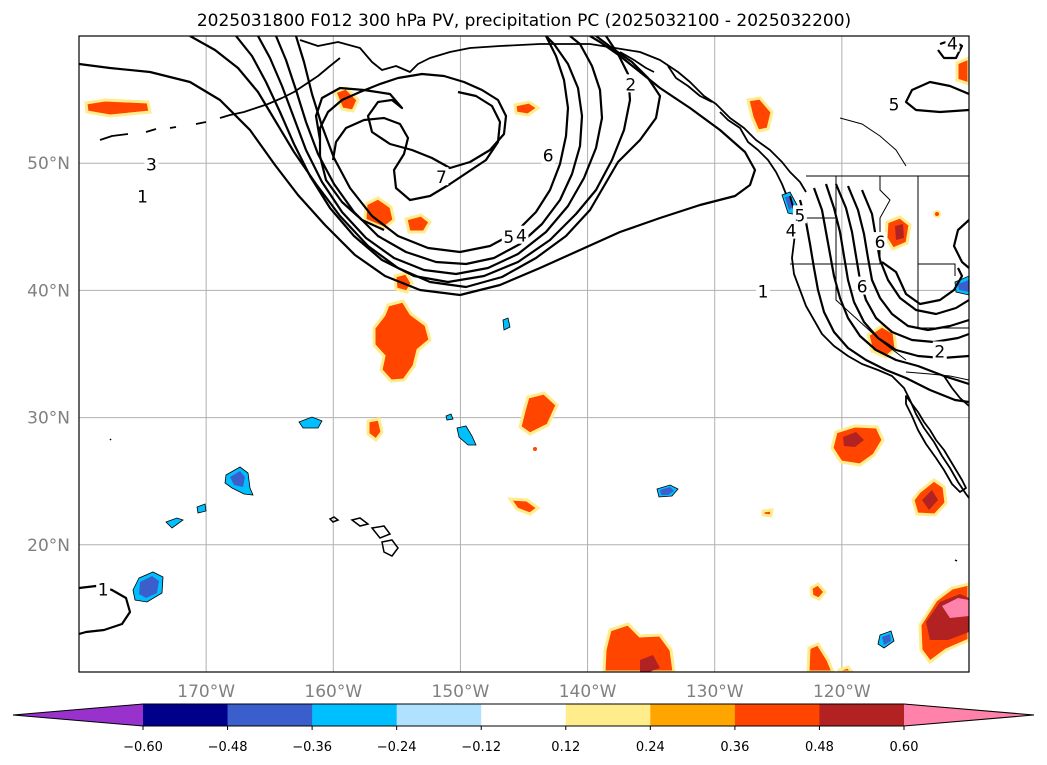 This screenshot has width=1047, height=765. Describe the element at coordinates (461, 692) in the screenshot. I see `lon-tick-label: 150°W` at that location.